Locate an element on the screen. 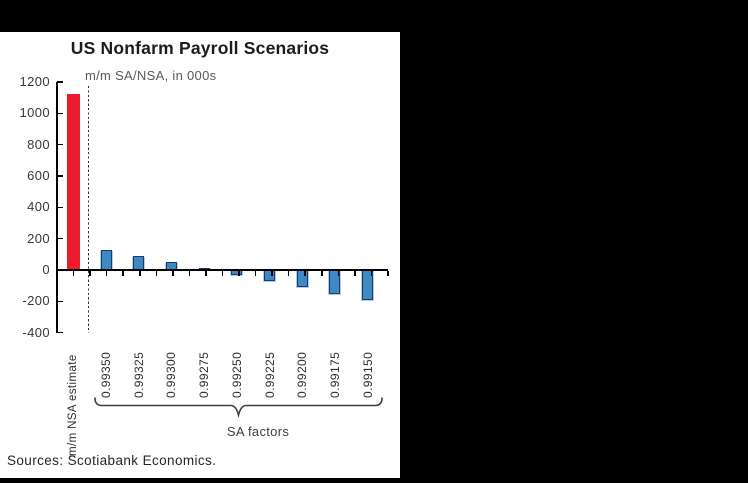  y-axis-label: 1000 is located at coordinates (34, 113).